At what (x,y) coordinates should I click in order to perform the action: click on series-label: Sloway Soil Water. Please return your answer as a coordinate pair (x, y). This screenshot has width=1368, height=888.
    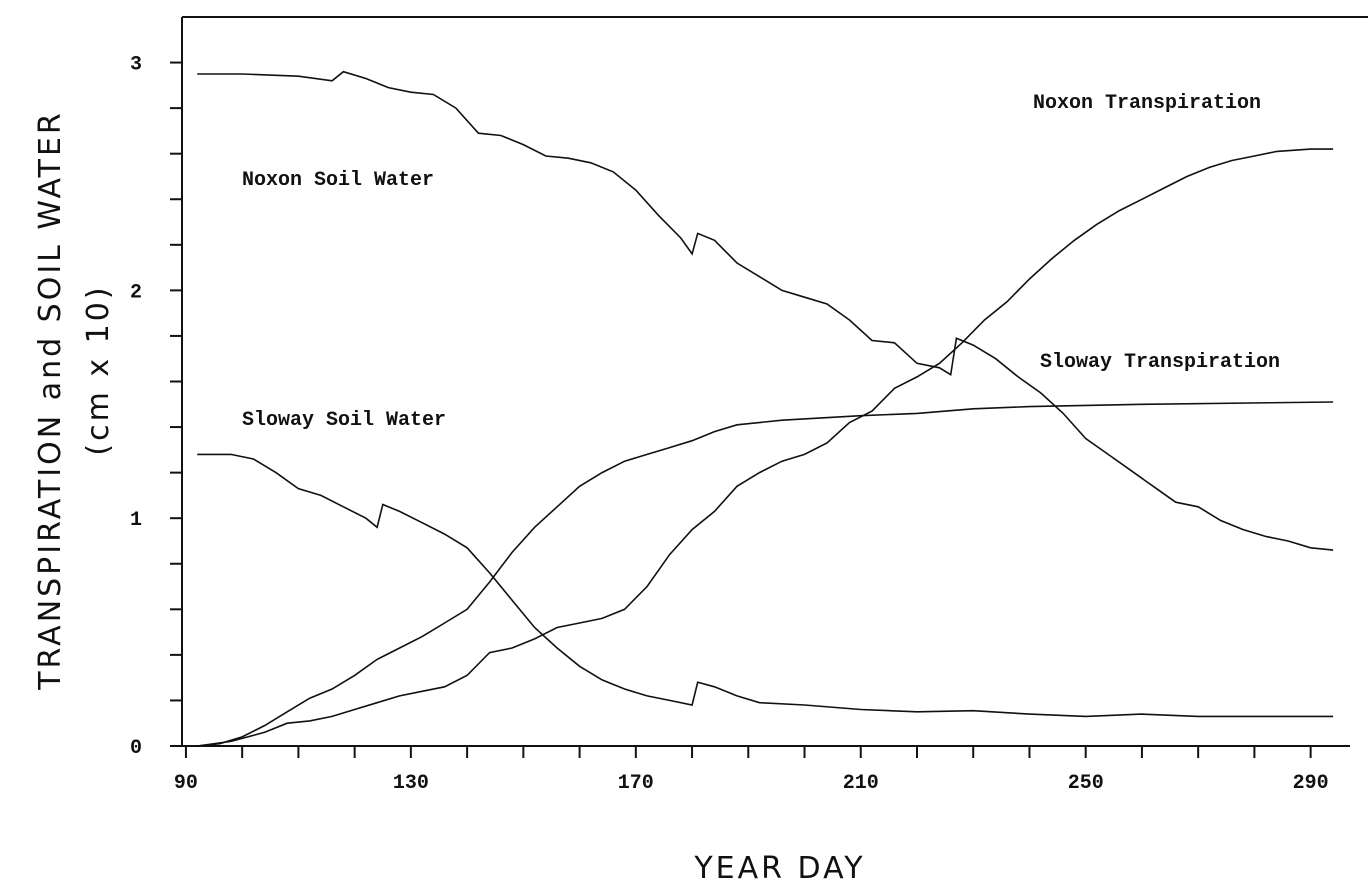
    Looking at the image, I should click on (344, 420).